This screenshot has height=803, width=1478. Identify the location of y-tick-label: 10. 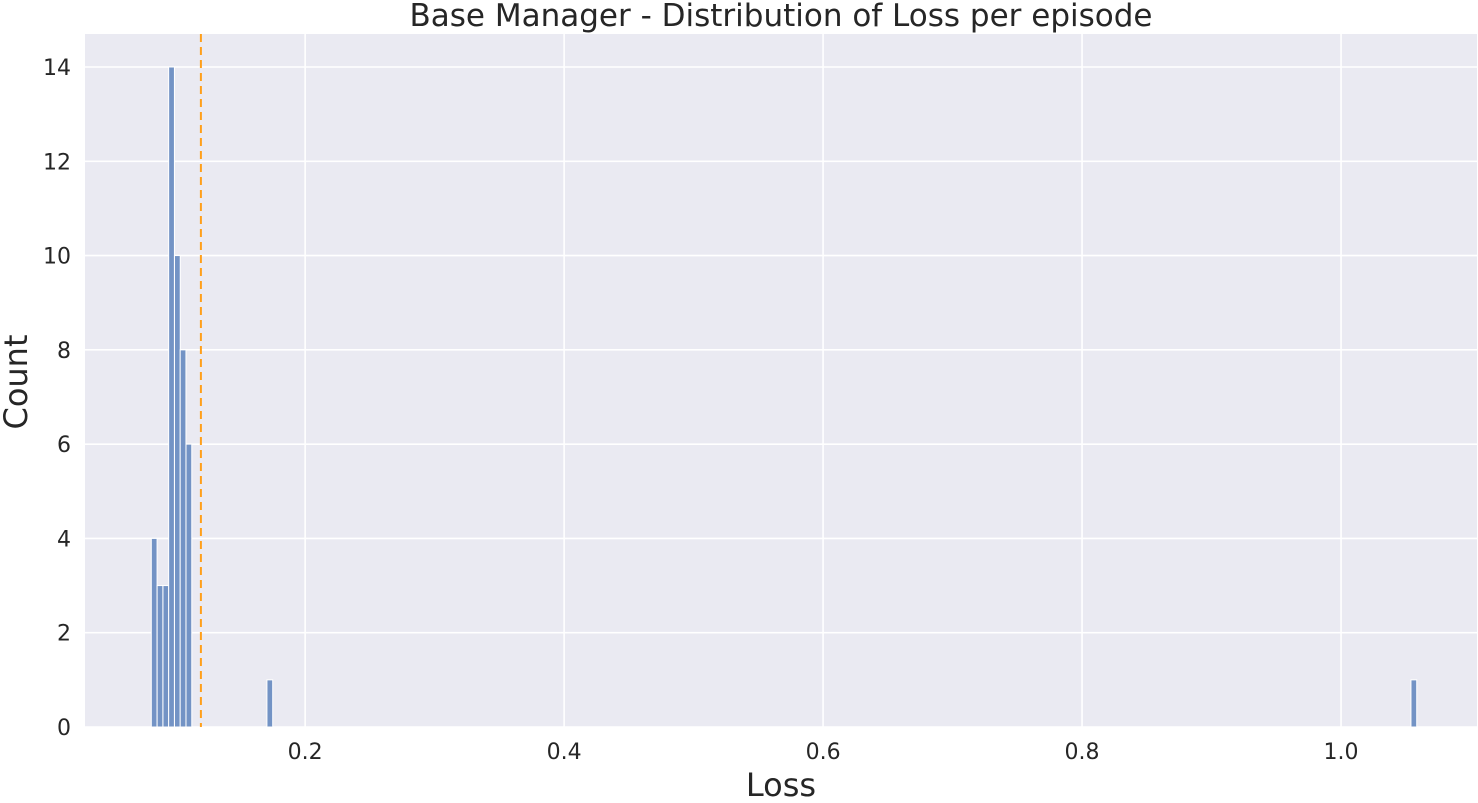
(57, 257).